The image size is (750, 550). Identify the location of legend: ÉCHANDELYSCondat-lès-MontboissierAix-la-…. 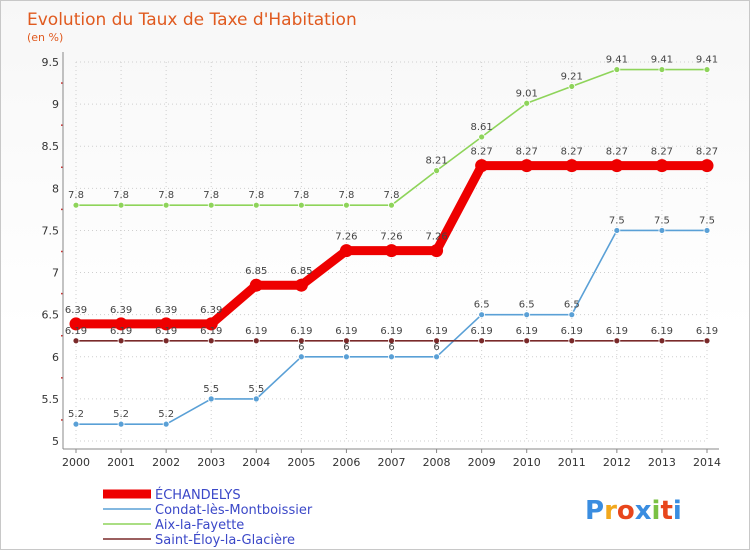
(208, 517).